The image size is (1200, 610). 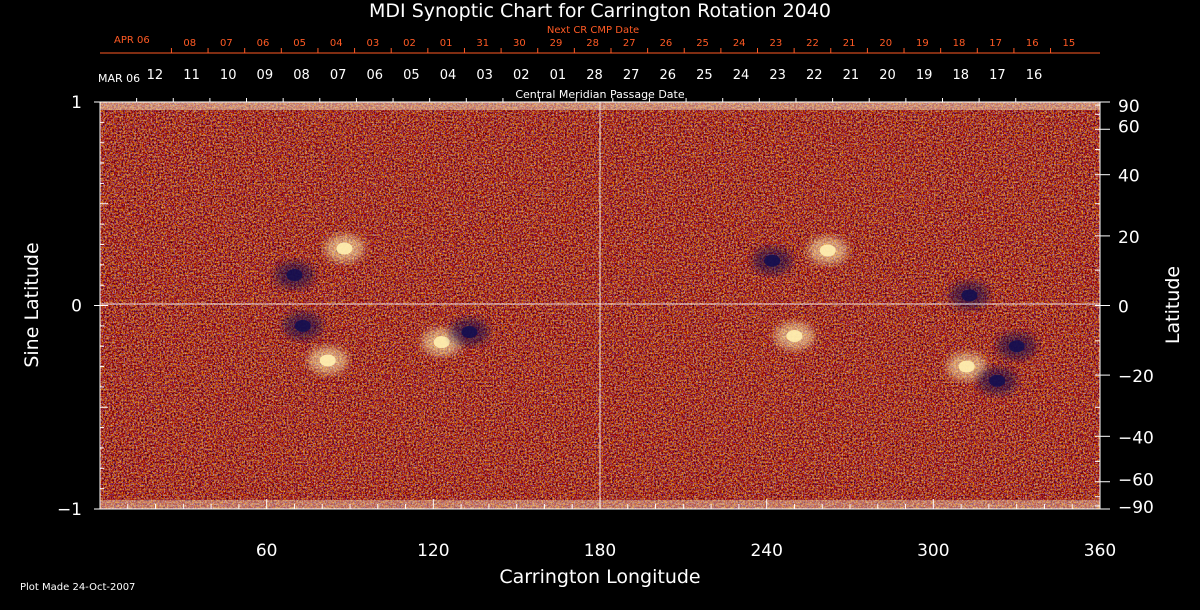 What do you see at coordinates (1136, 481) in the screenshot?
I see `right-tick-label: −60` at bounding box center [1136, 481].